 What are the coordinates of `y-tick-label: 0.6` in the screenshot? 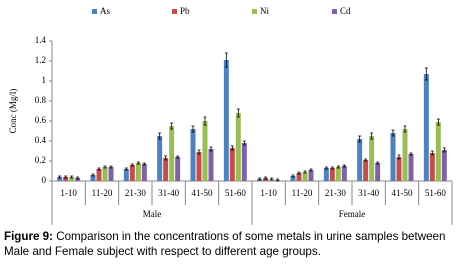 It's located at (41, 120).